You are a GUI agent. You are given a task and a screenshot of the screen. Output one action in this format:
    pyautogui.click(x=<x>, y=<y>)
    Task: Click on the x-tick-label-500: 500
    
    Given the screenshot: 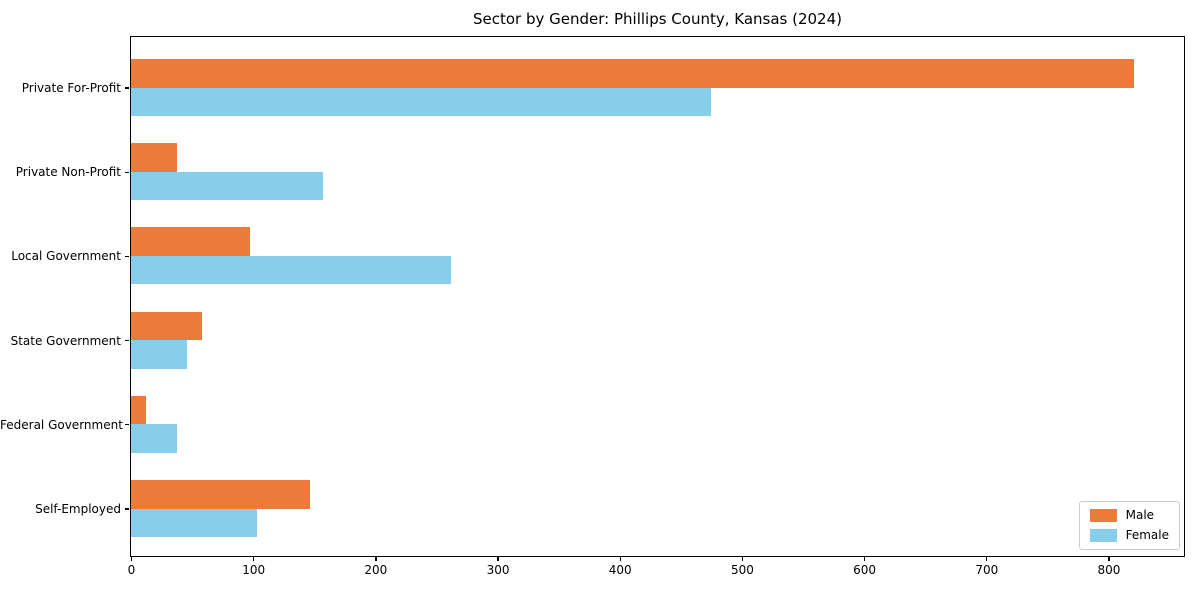 What is the action you would take?
    pyautogui.click(x=742, y=570)
    